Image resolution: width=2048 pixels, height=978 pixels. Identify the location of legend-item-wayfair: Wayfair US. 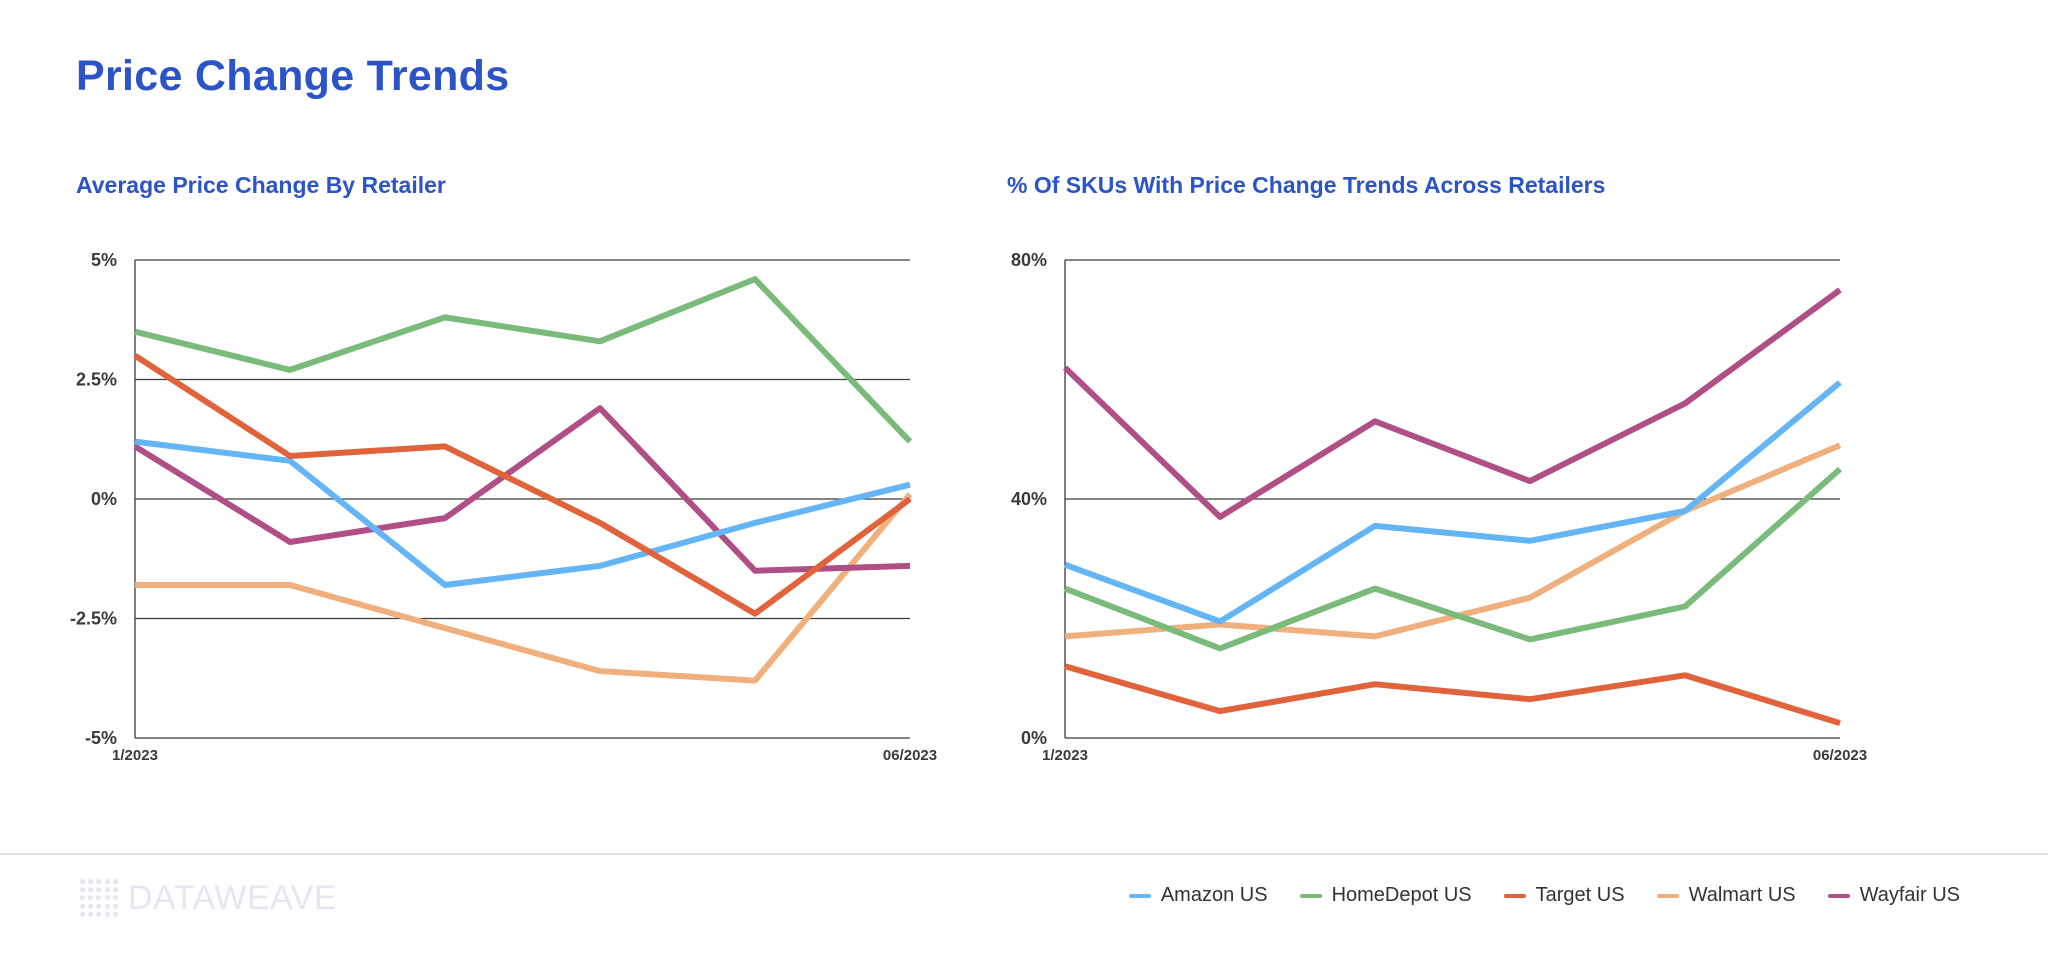
(1893, 895).